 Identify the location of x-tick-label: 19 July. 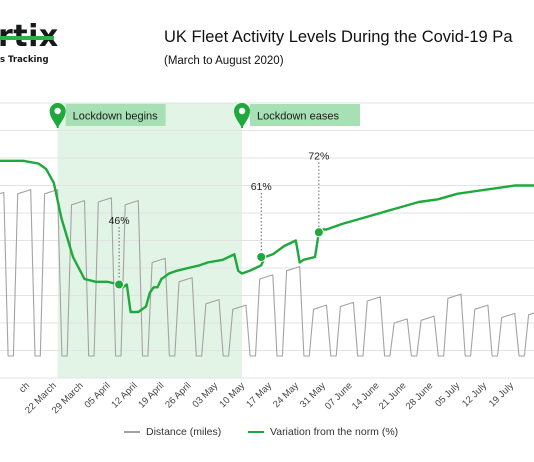
(501, 394).